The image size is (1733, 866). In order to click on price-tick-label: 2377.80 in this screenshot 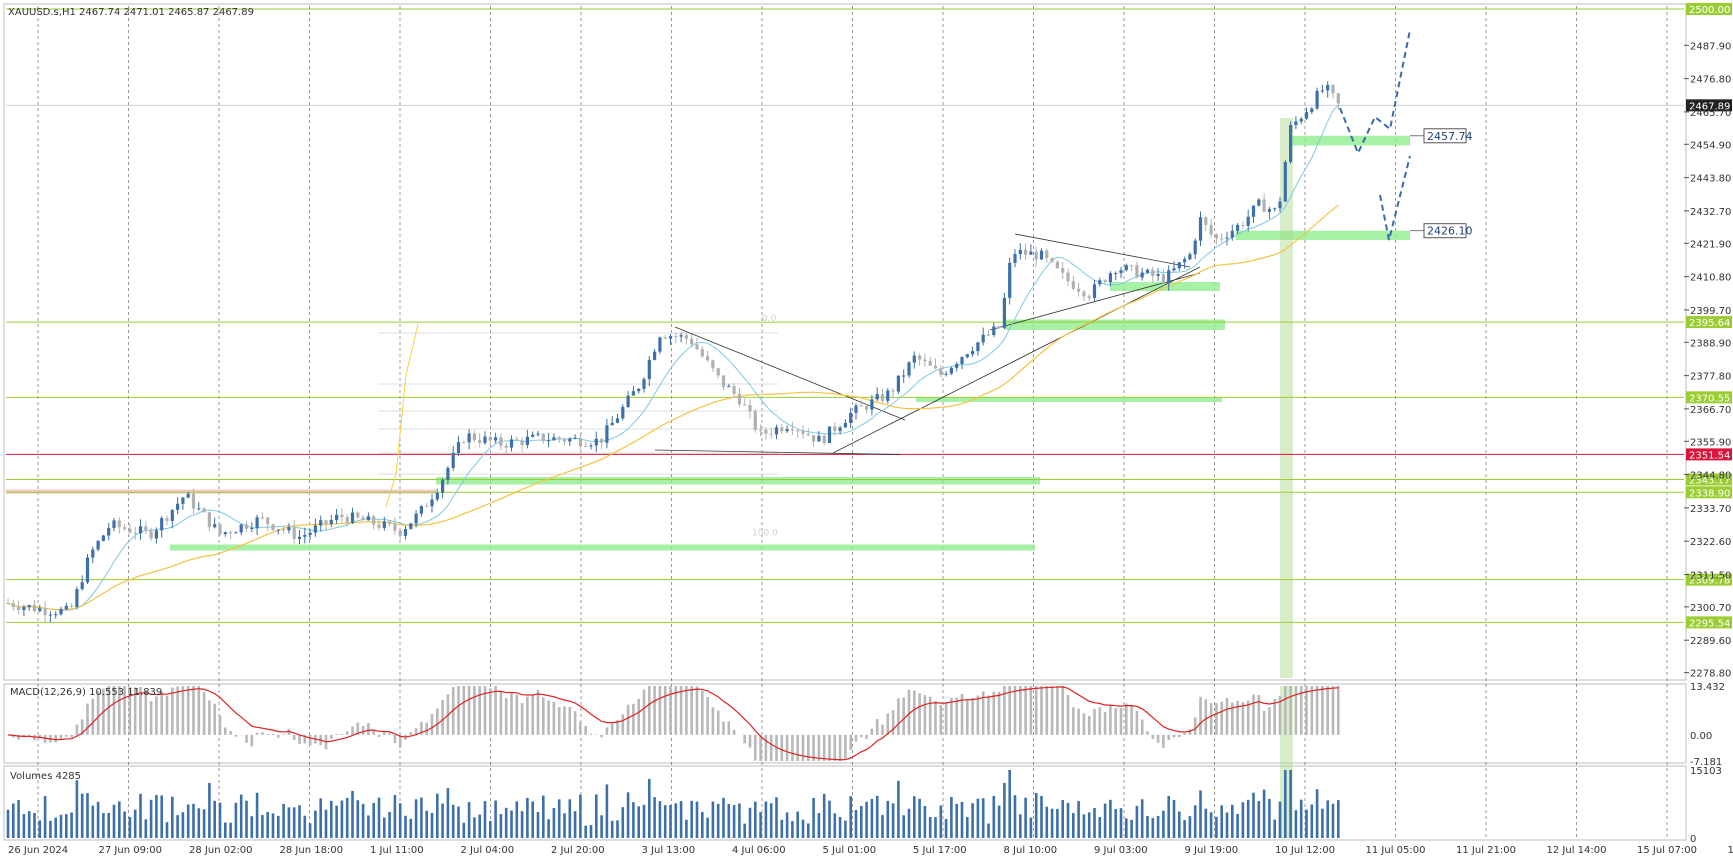, I will do `click(1710, 377)`.